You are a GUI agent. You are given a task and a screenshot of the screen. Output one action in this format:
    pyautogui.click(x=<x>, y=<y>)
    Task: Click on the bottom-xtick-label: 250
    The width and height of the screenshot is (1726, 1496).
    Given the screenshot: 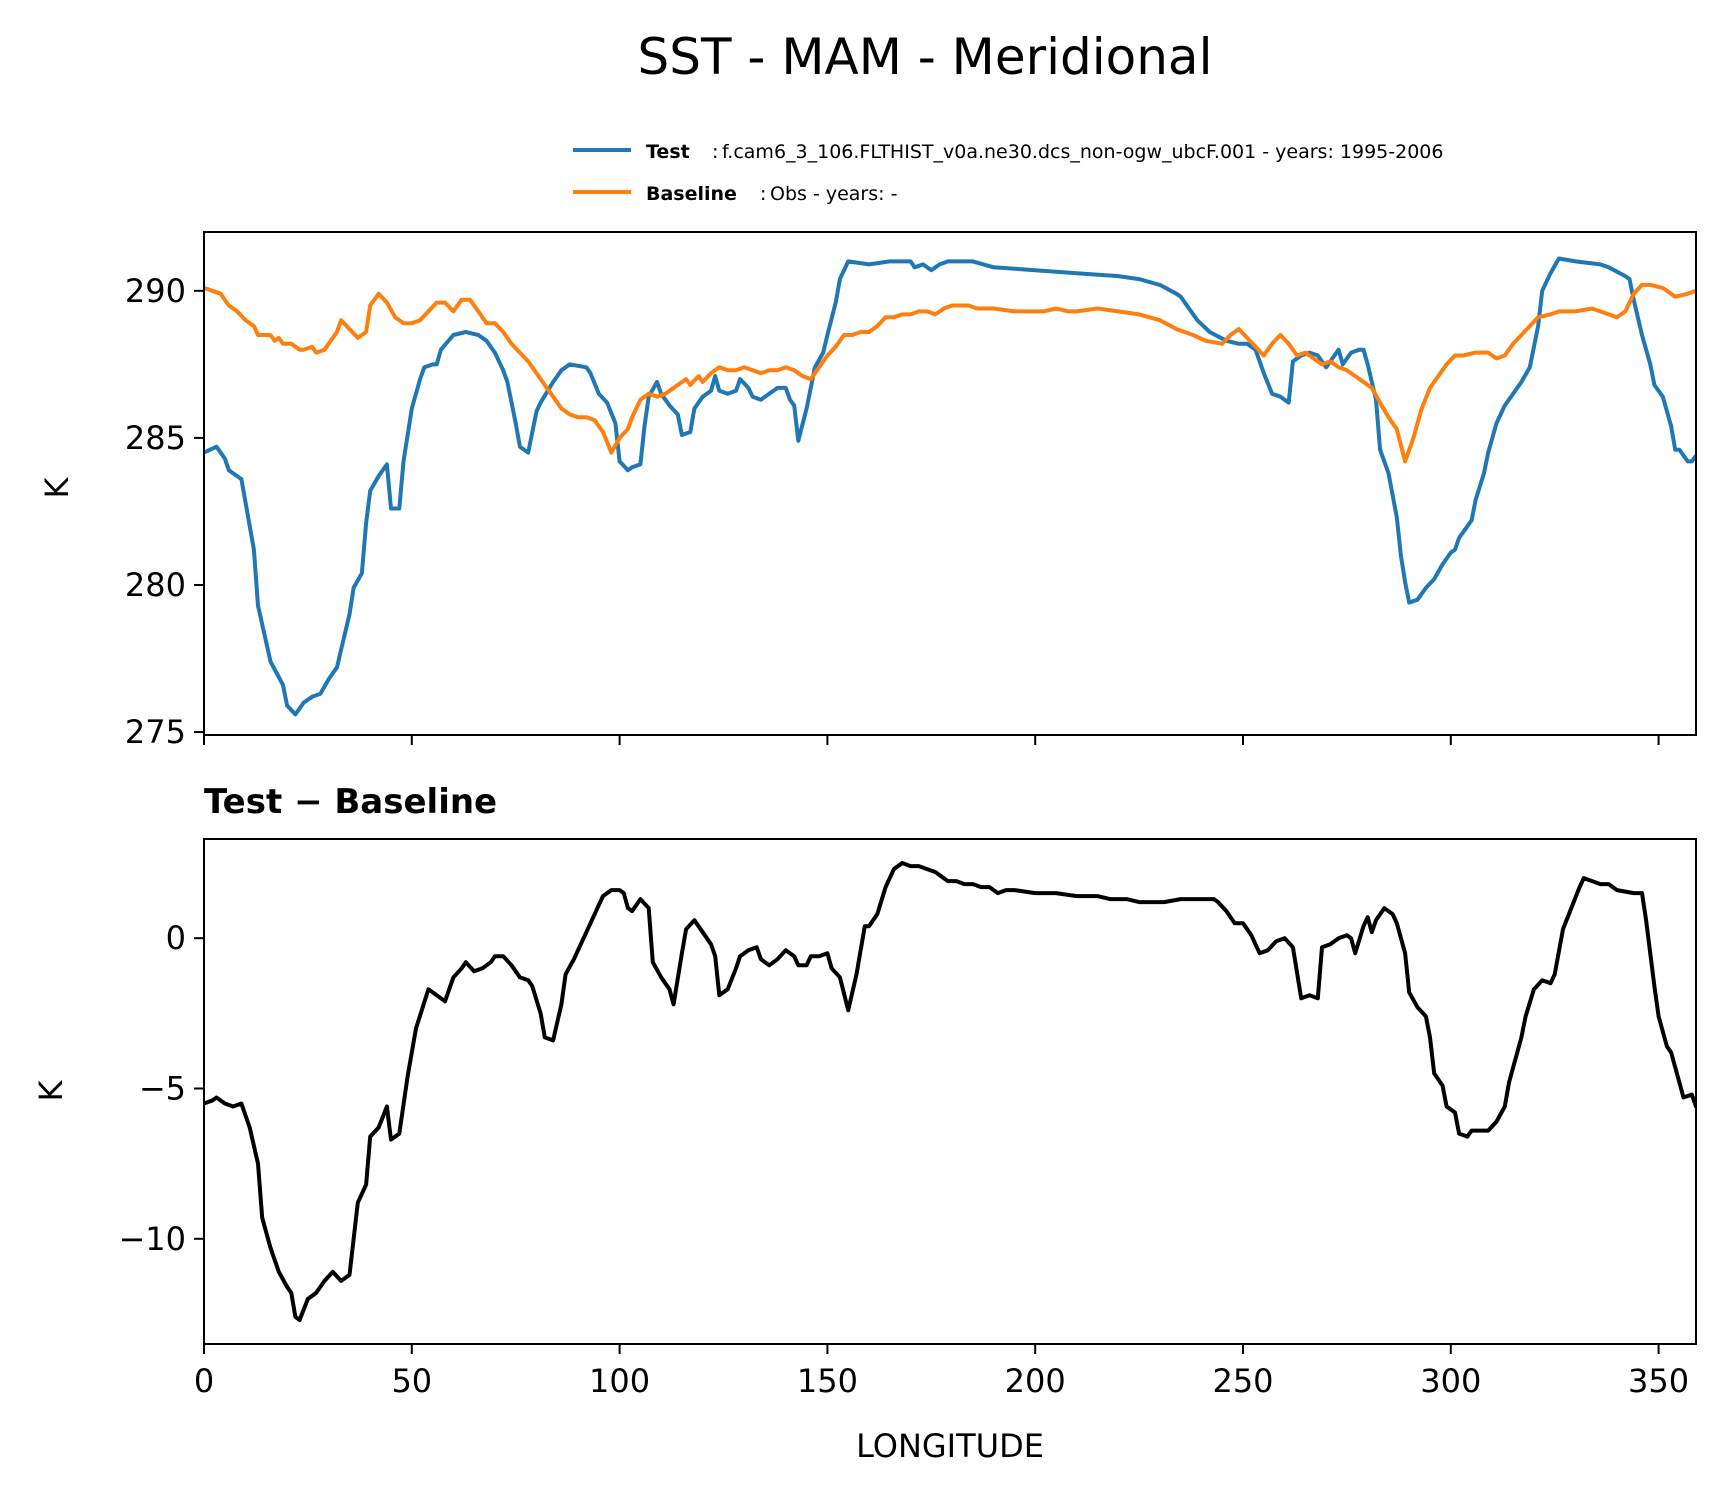 What is the action you would take?
    pyautogui.click(x=1242, y=1381)
    